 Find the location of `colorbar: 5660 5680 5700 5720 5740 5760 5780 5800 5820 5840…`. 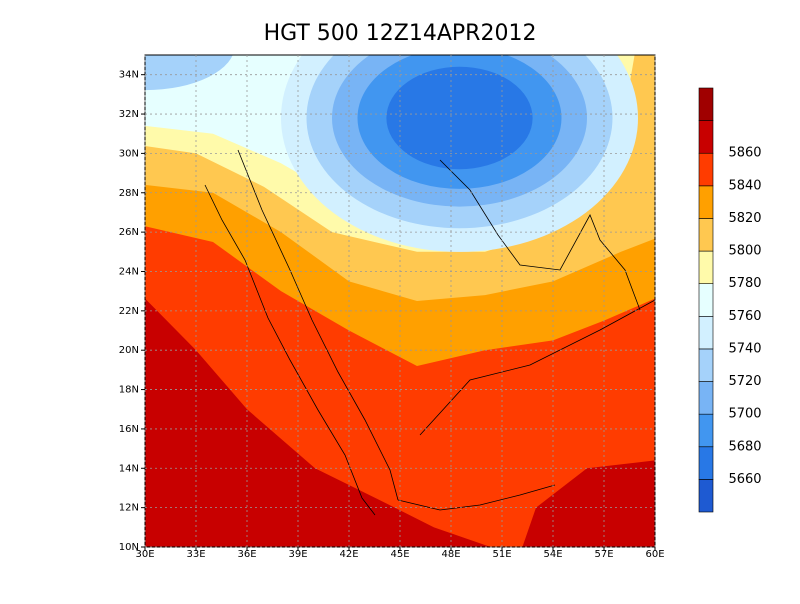

colorbar: 5660 5680 5700 5720 5740 5760 5780 5800 5820 5840… is located at coordinates (730, 300).